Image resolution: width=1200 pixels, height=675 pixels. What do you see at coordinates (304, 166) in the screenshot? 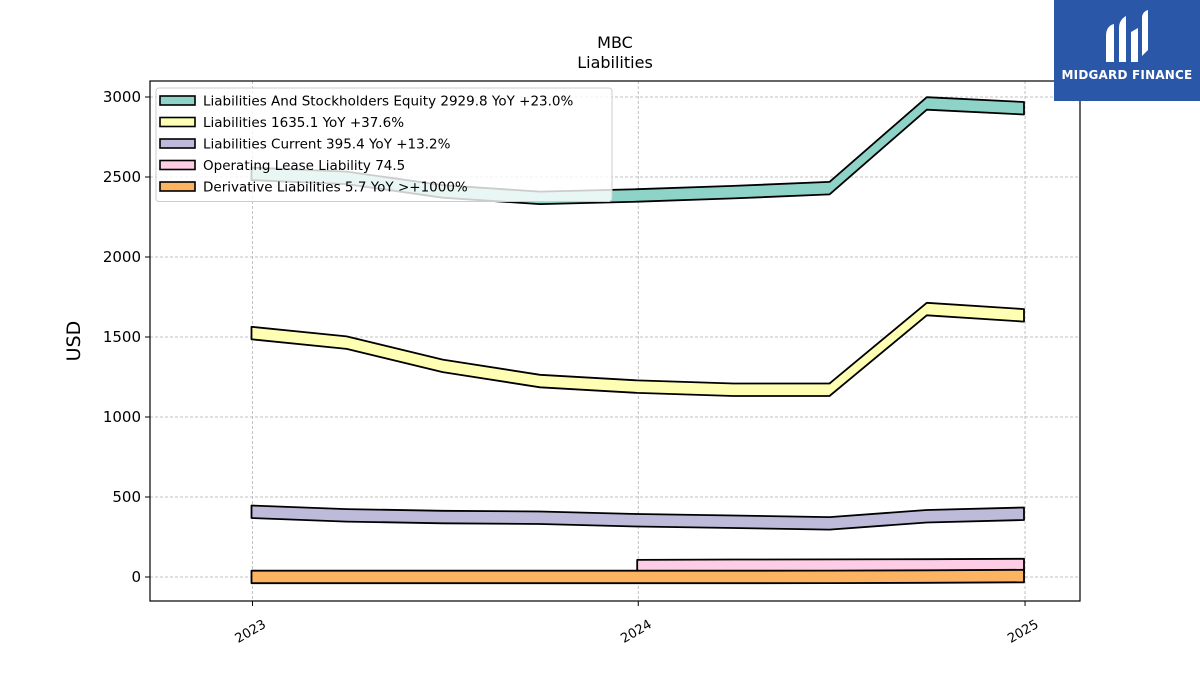
I see `legend-entry: Operating Lease Liability 74.5` at bounding box center [304, 166].